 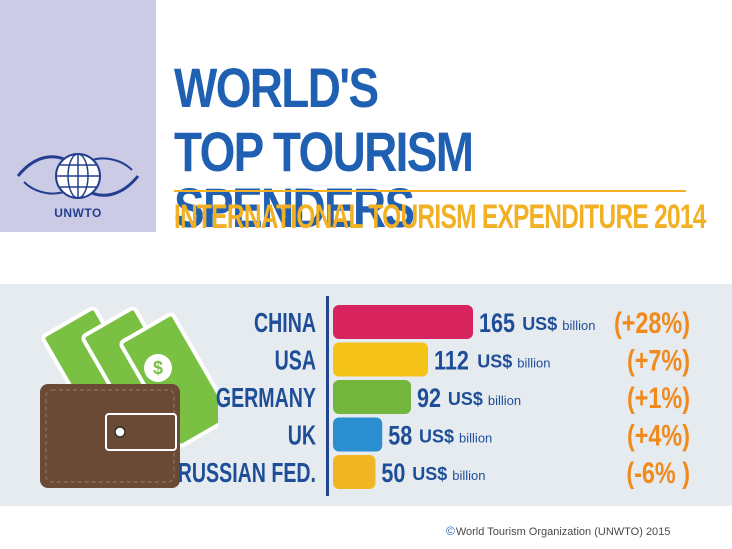 What do you see at coordinates (110, 436) in the screenshot?
I see `wallet-icon` at bounding box center [110, 436].